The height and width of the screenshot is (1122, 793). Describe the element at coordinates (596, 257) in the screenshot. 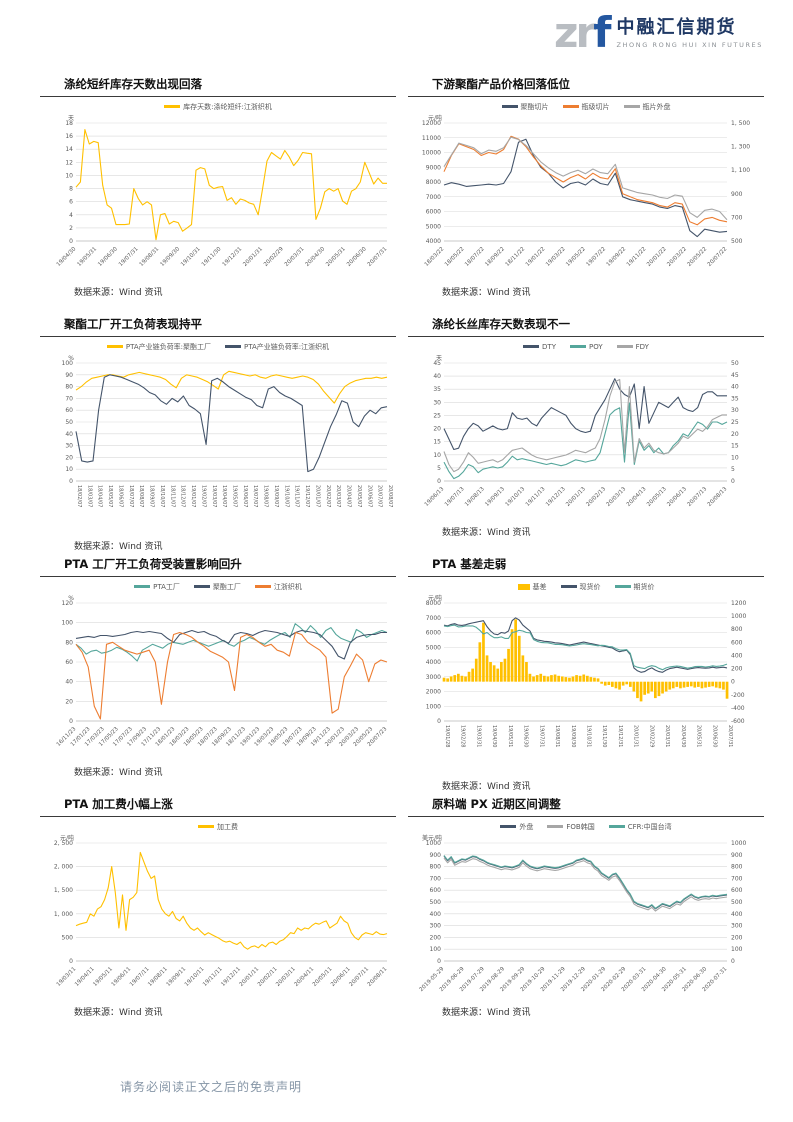

I see `svg-text: 19/07/22` at that location.